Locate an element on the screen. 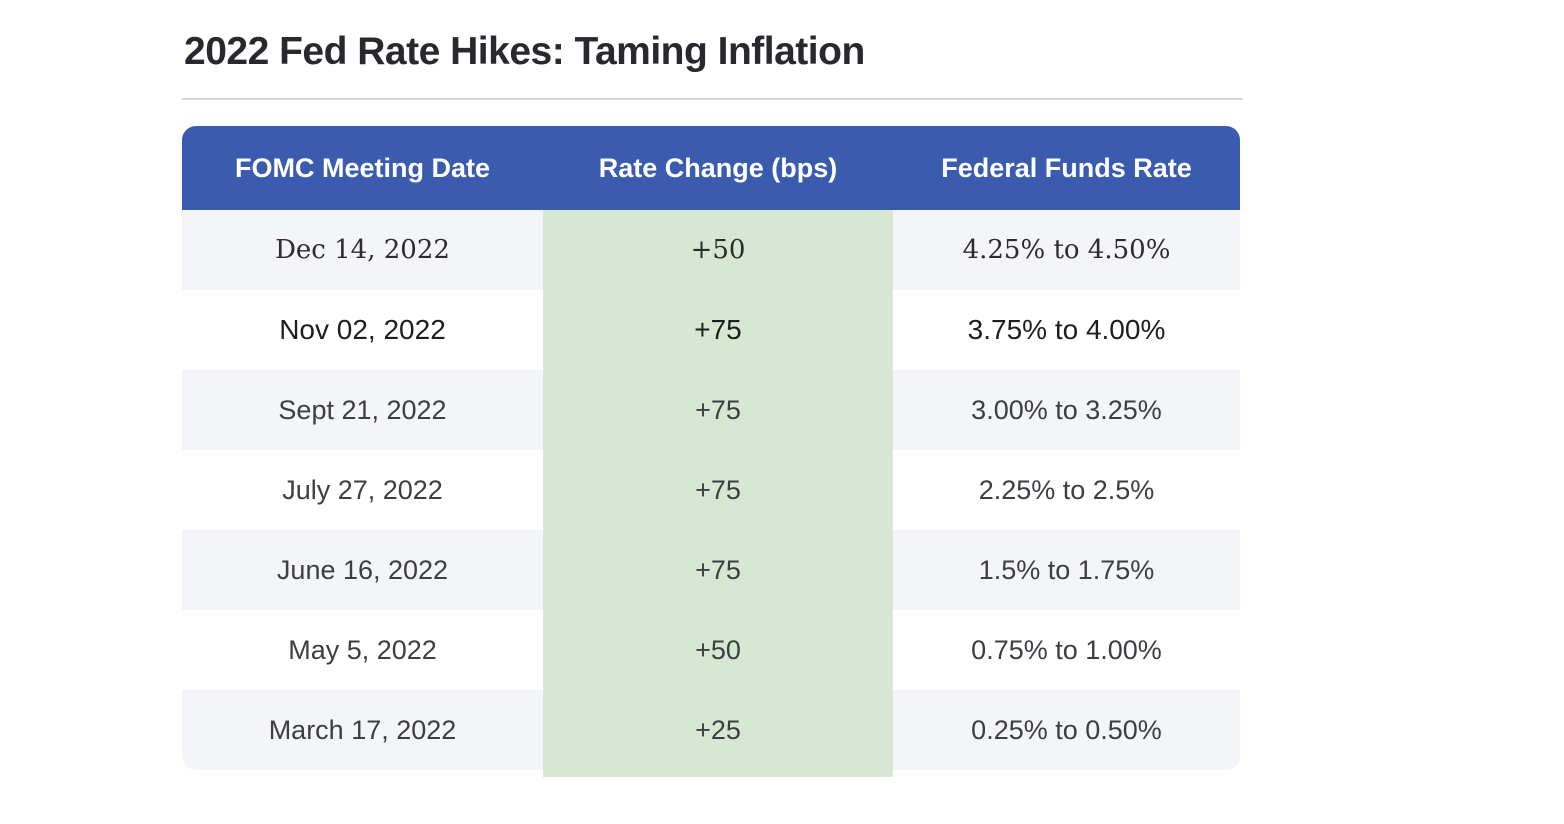  header-cell-federal-funds-rate: Federal Funds Rate is located at coordinates (1066, 167).